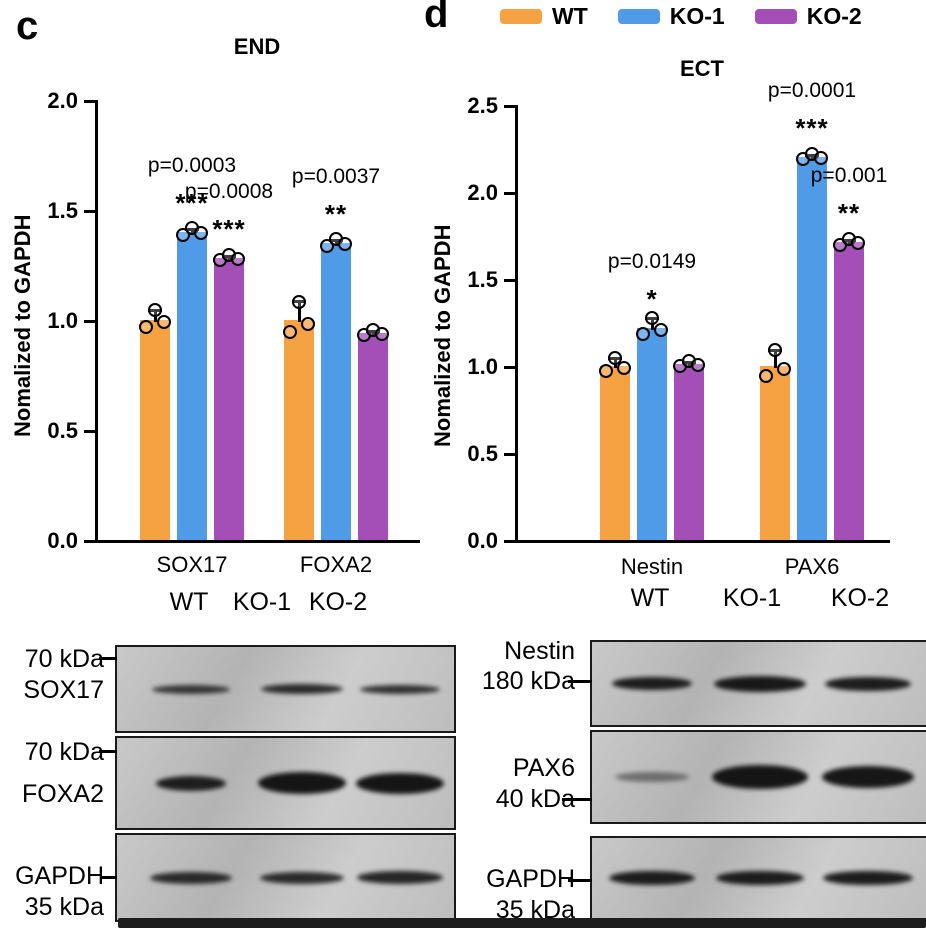 Image resolution: width=926 pixels, height=928 pixels. I want to click on x-category-label: FOXA2, so click(336, 564).